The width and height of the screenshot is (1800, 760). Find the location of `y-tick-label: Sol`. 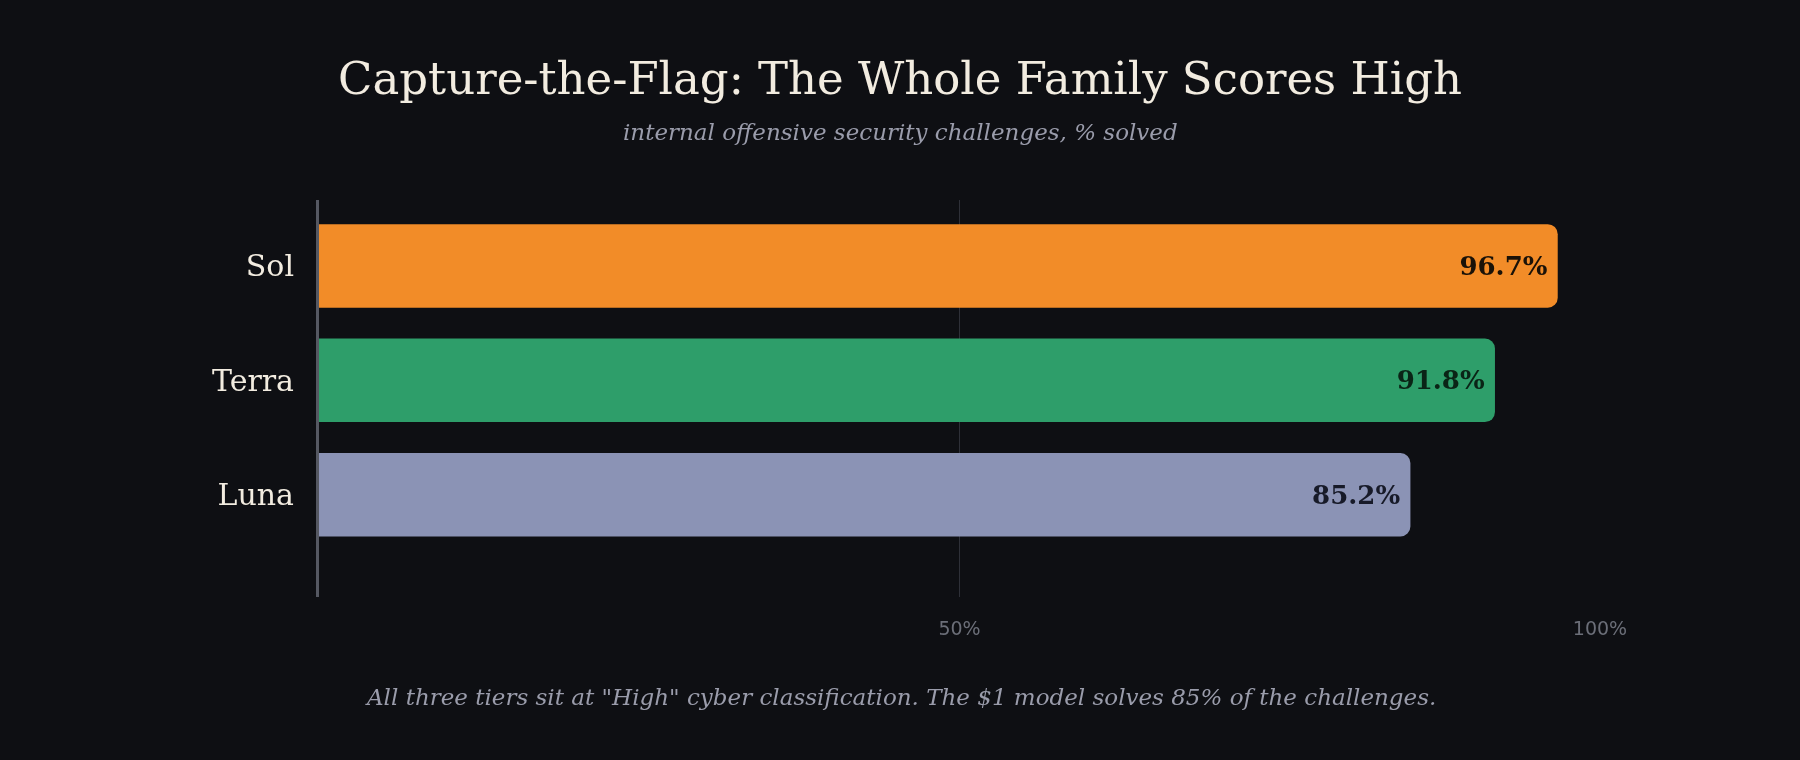

y-tick-label: Sol is located at coordinates (269, 266).